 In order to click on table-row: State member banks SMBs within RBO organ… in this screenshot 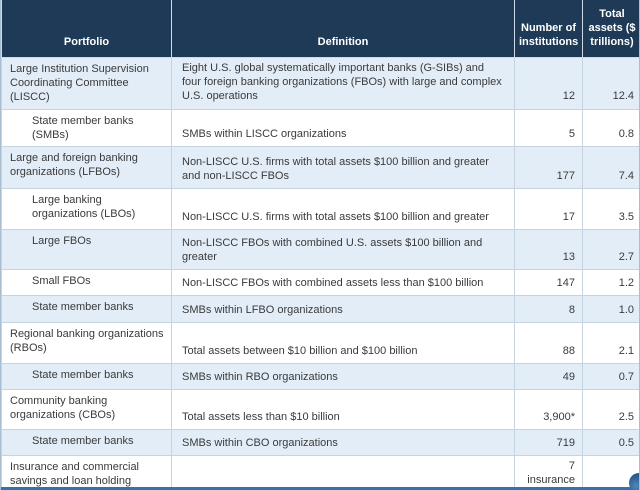, I will do `click(320, 377)`.